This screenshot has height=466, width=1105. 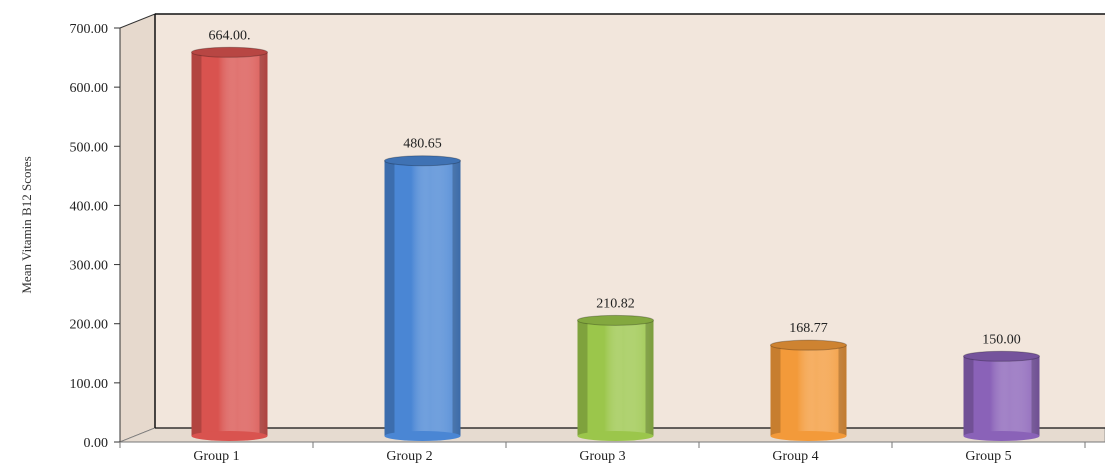 What do you see at coordinates (795, 456) in the screenshot?
I see `x-tick-label: Group 4` at bounding box center [795, 456].